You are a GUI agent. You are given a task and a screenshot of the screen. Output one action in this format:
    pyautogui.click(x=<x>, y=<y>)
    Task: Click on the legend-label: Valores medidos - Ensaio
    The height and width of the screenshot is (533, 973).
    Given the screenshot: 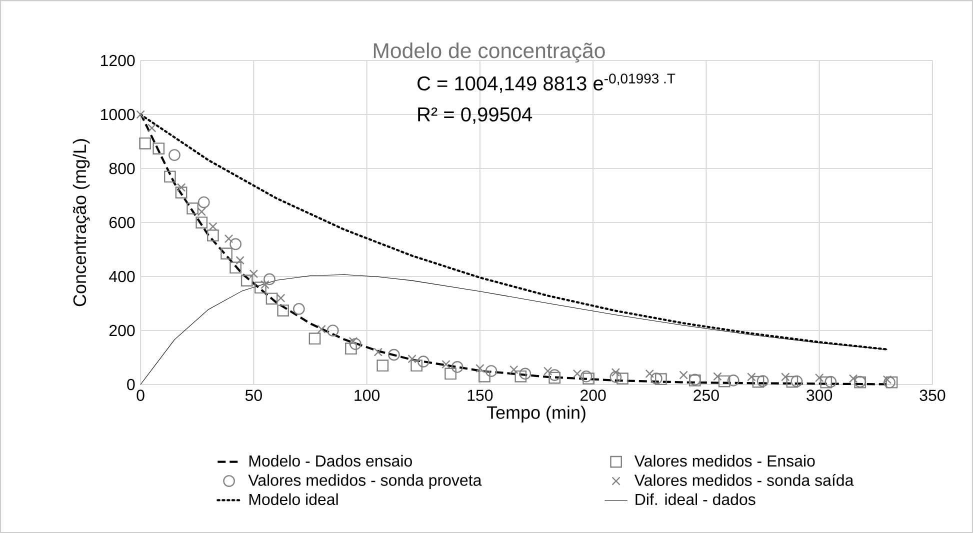 What is the action you would take?
    pyautogui.click(x=724, y=460)
    